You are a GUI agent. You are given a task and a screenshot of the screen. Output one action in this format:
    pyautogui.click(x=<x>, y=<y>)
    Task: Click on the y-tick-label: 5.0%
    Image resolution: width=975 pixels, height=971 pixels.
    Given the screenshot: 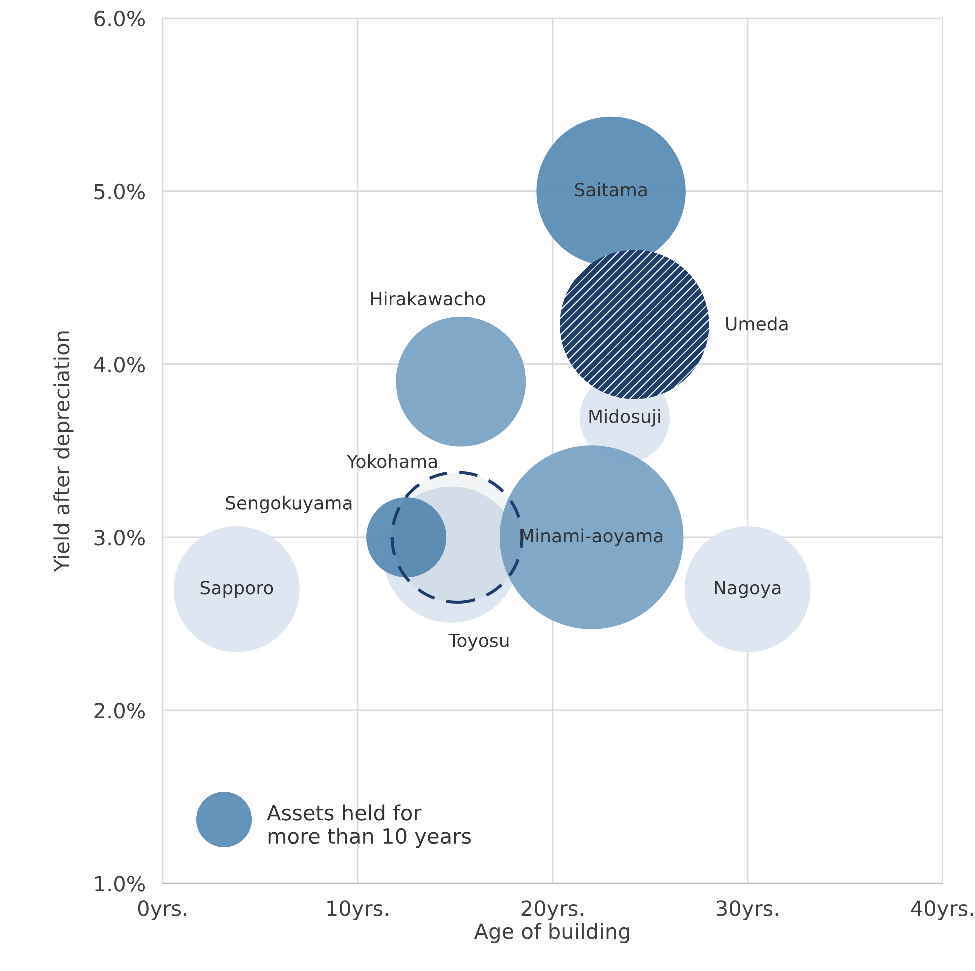 What is the action you would take?
    pyautogui.click(x=120, y=192)
    